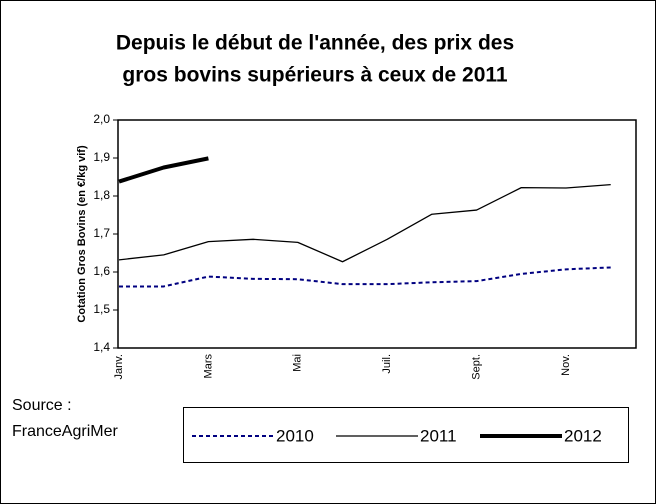 The image size is (656, 504). What do you see at coordinates (42, 405) in the screenshot?
I see `source: Source :` at bounding box center [42, 405].